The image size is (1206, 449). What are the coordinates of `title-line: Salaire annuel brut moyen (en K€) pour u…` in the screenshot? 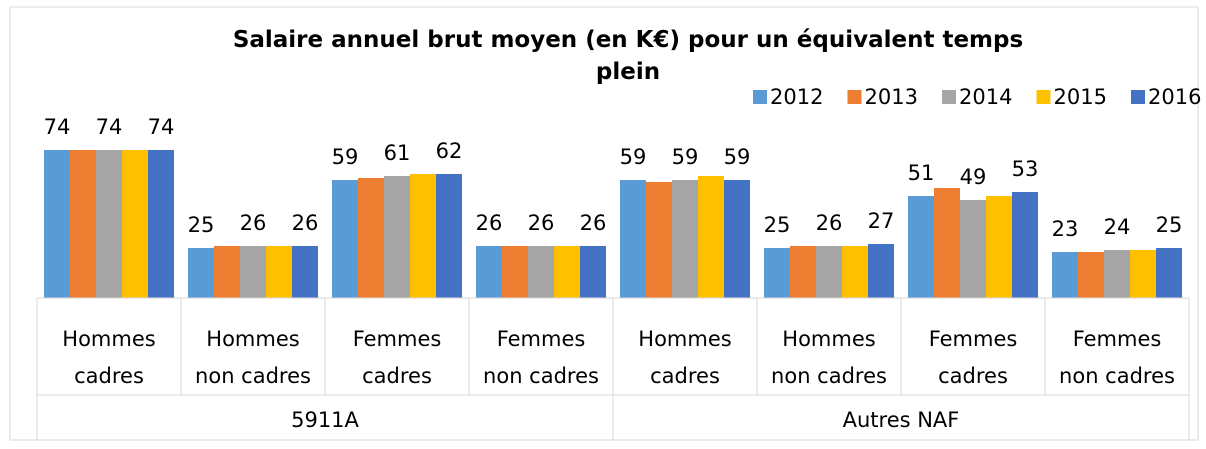 It's located at (628, 40).